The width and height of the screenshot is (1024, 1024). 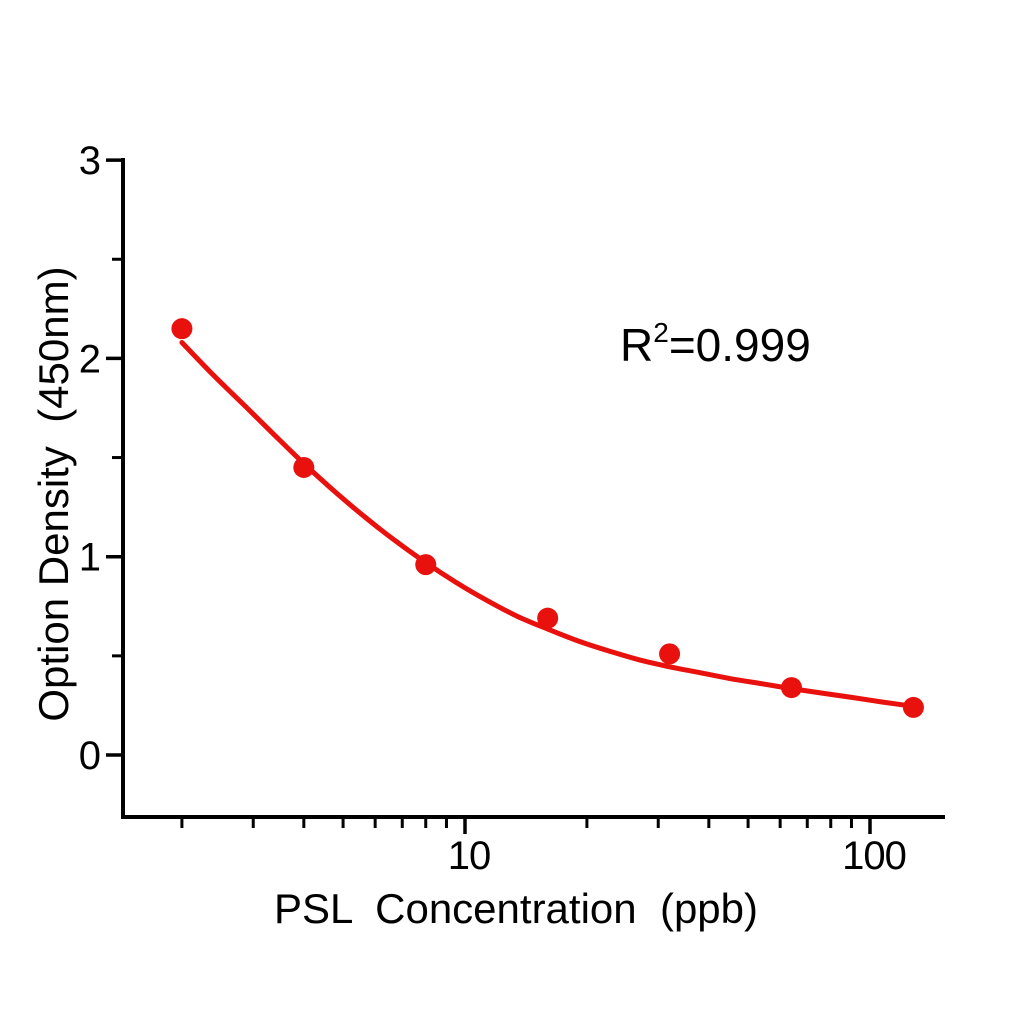 I want to click on r-squared-suffix: =0.999, so click(x=739, y=345).